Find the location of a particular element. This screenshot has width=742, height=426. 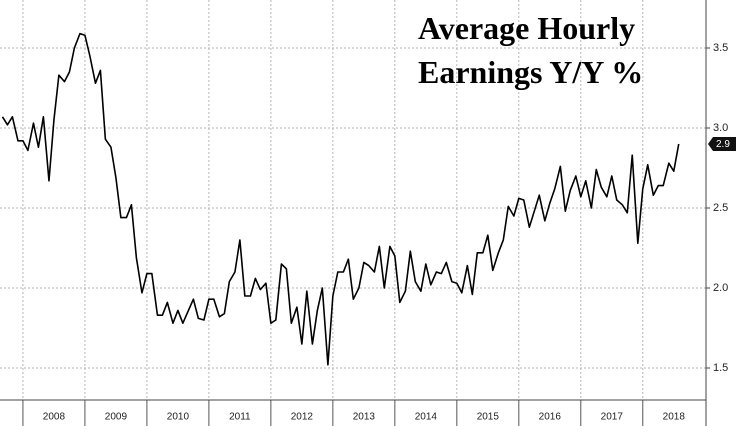

x-tick-label: 2016 is located at coordinates (550, 417).